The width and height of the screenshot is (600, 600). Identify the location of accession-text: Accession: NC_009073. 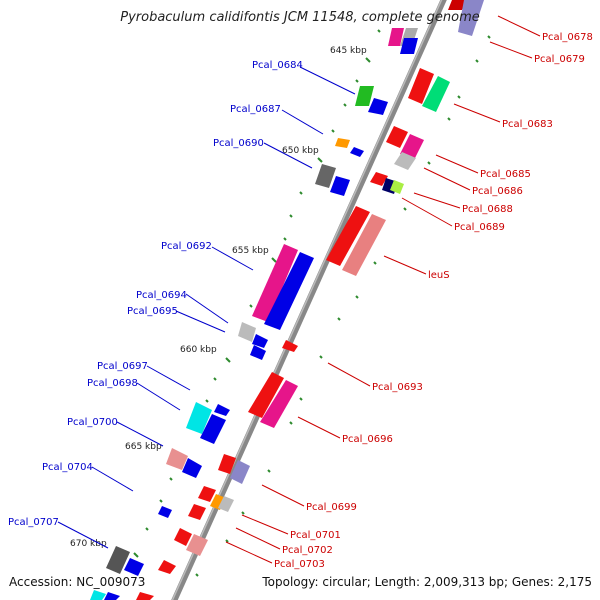
(77, 582).